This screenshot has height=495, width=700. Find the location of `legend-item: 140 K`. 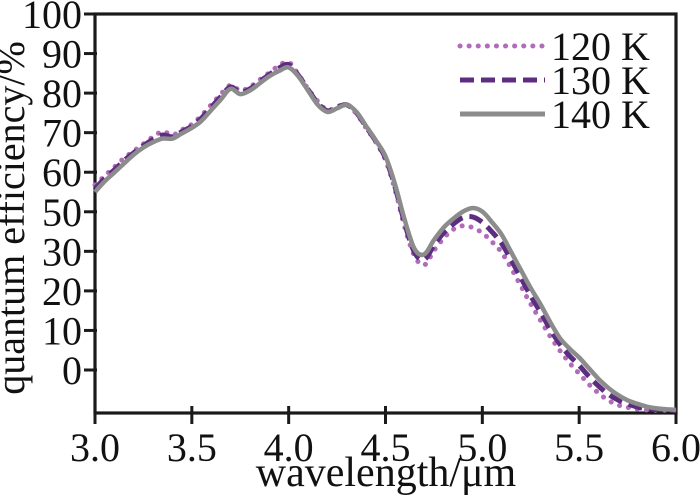

legend-item: 140 K is located at coordinates (555, 114).